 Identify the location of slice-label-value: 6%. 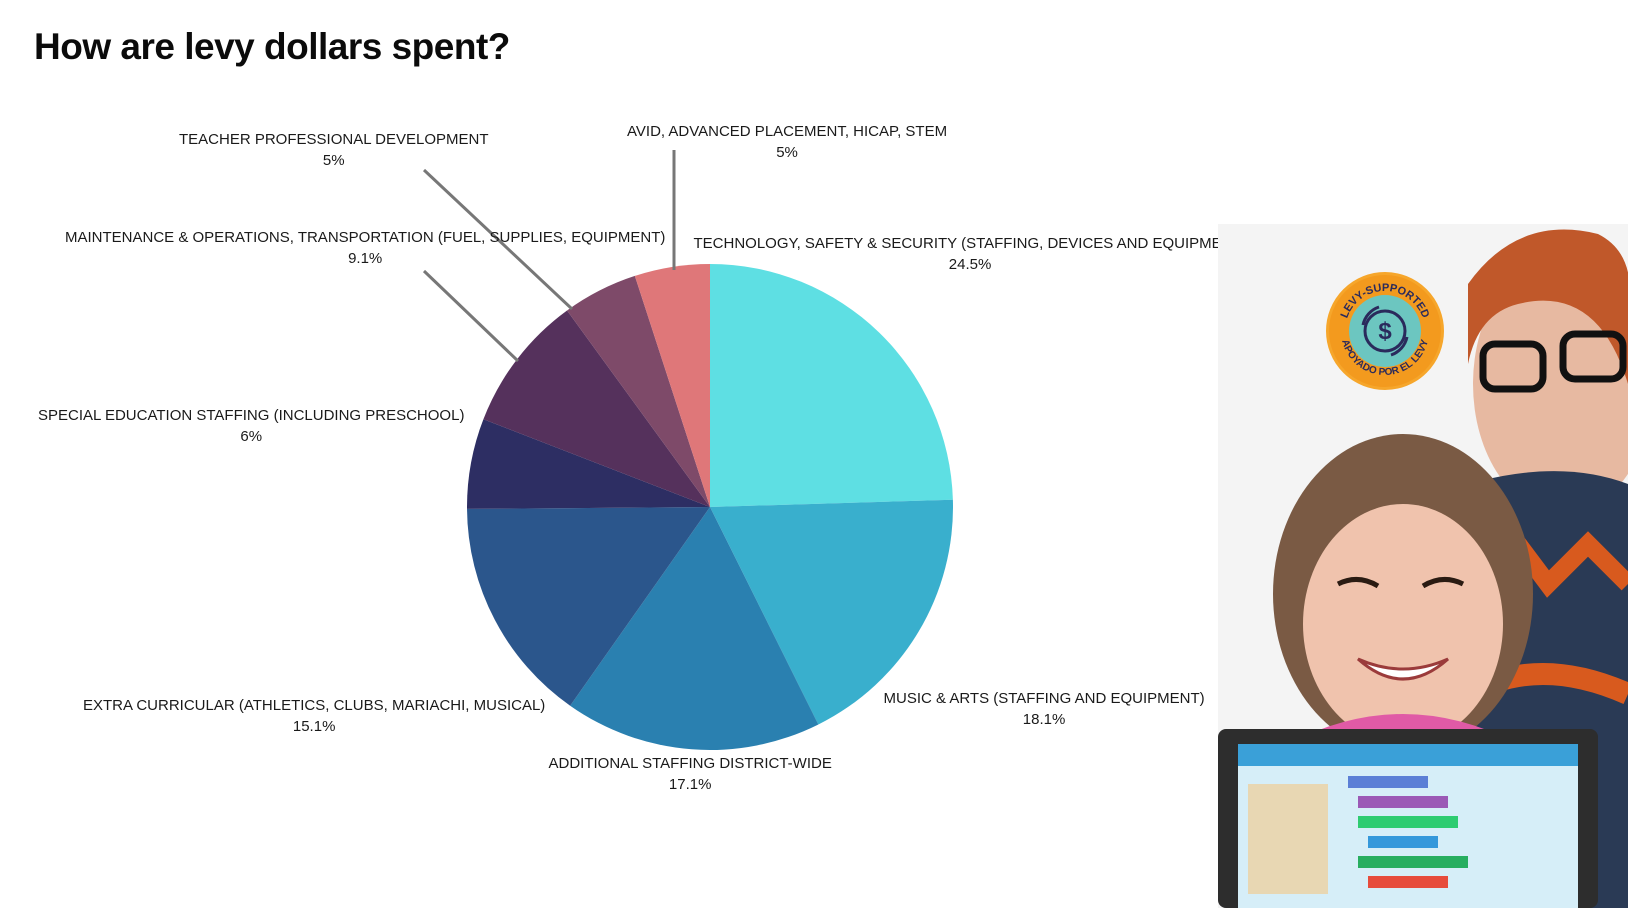
(251, 436).